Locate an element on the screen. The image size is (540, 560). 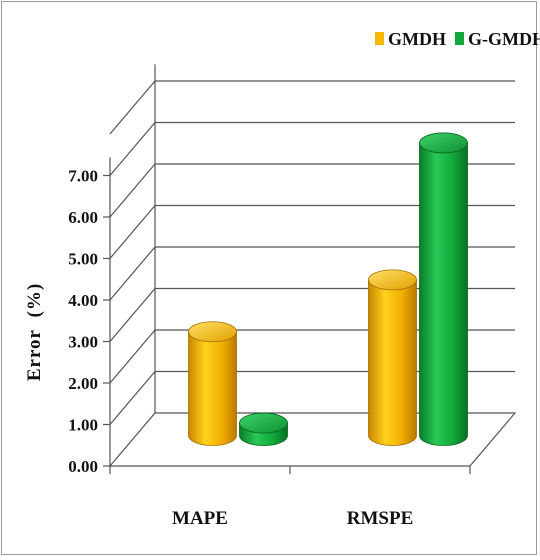
y-tick-label: 4.00 is located at coordinates (83, 300).